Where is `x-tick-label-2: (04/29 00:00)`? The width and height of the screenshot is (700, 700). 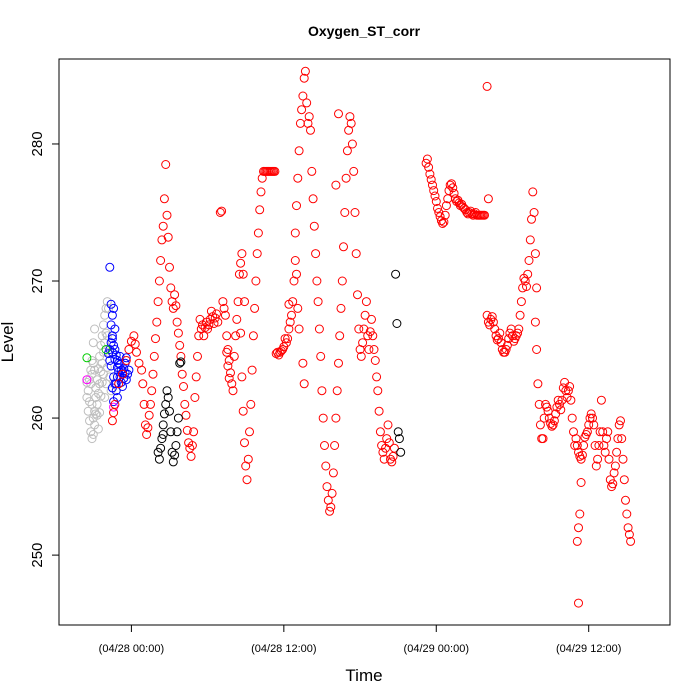
x-tick-label-2: (04/29 00:00) is located at coordinates (436, 649).